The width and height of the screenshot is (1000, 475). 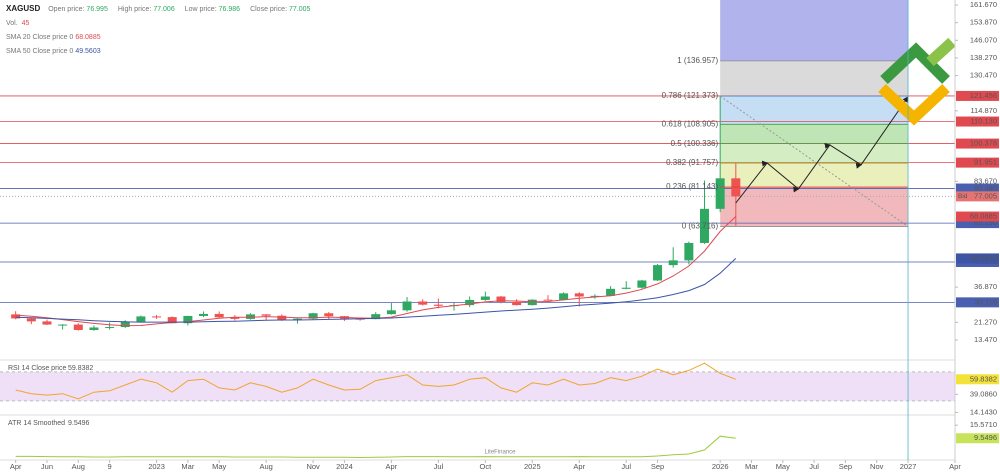 I want to click on rsi-panel, so click(x=477, y=382).